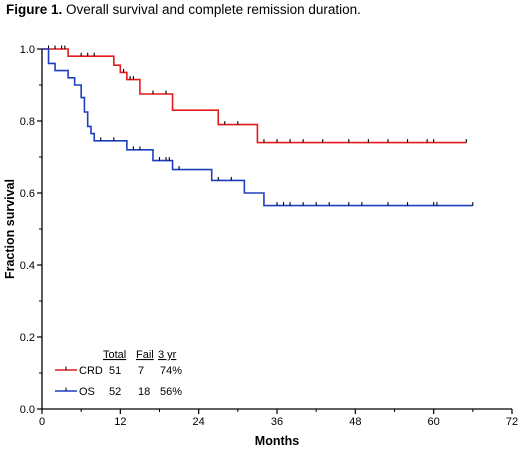  What do you see at coordinates (27, 338) in the screenshot?
I see `y-tick-label: 0.2` at bounding box center [27, 338].